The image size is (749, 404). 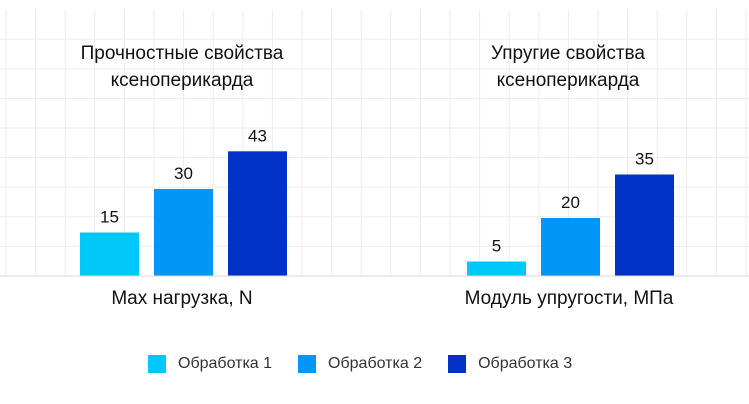 What do you see at coordinates (568, 67) in the screenshot?
I see `chart-2-title: Упругие свойства ксеноперикарда` at bounding box center [568, 67].